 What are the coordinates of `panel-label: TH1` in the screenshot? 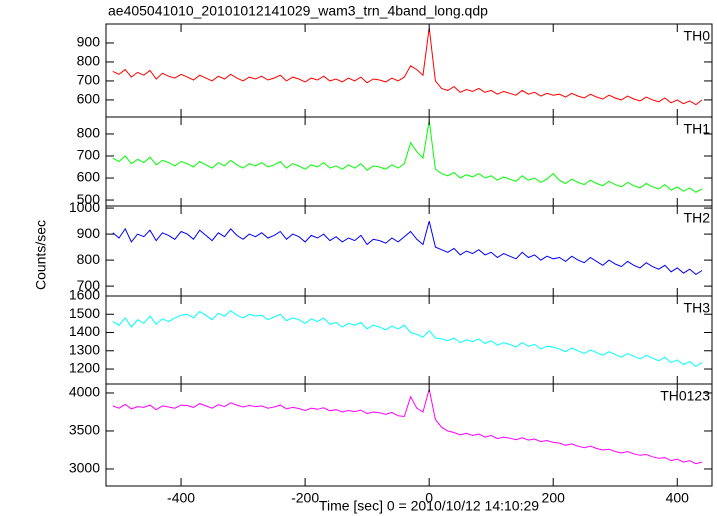 It's located at (697, 129).